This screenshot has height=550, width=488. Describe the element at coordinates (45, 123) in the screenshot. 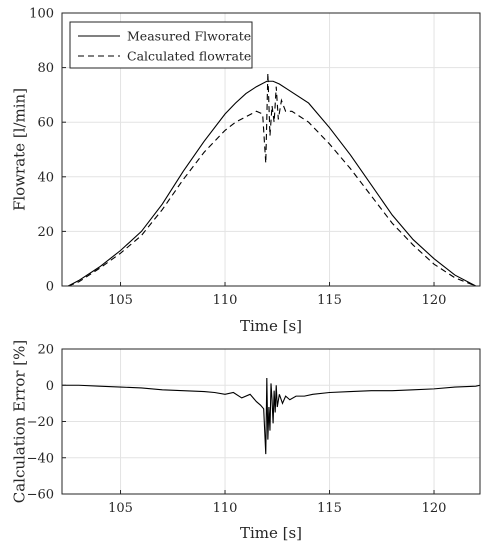

I see `flowrate-y-tick-label: 60` at that location.